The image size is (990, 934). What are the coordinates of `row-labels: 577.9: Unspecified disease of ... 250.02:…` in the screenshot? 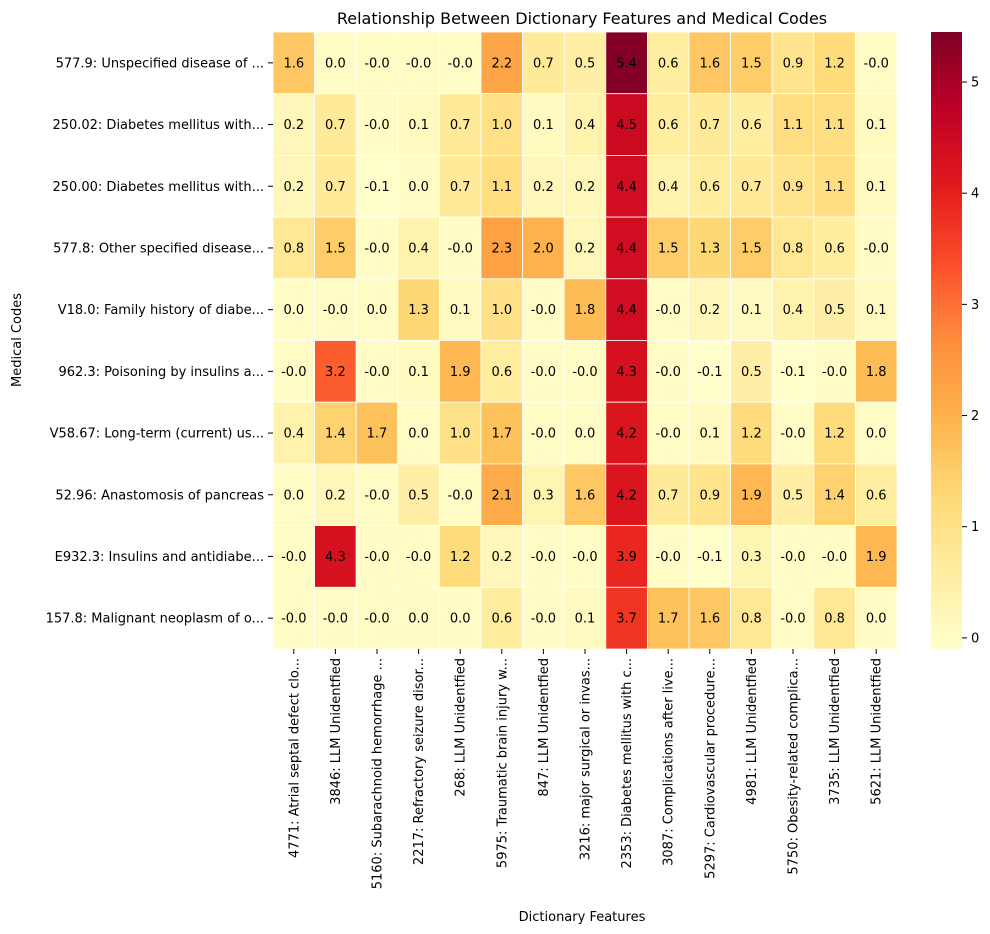 It's located at (159, 341).